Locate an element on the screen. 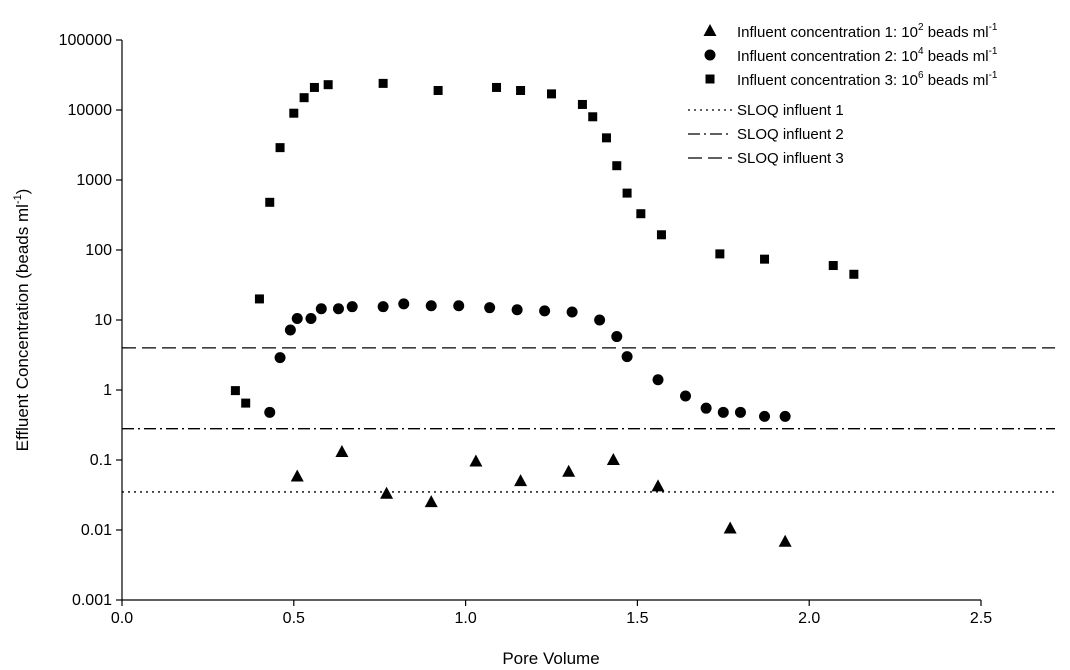  x-axis-label: Pore Volume is located at coordinates (550, 658).